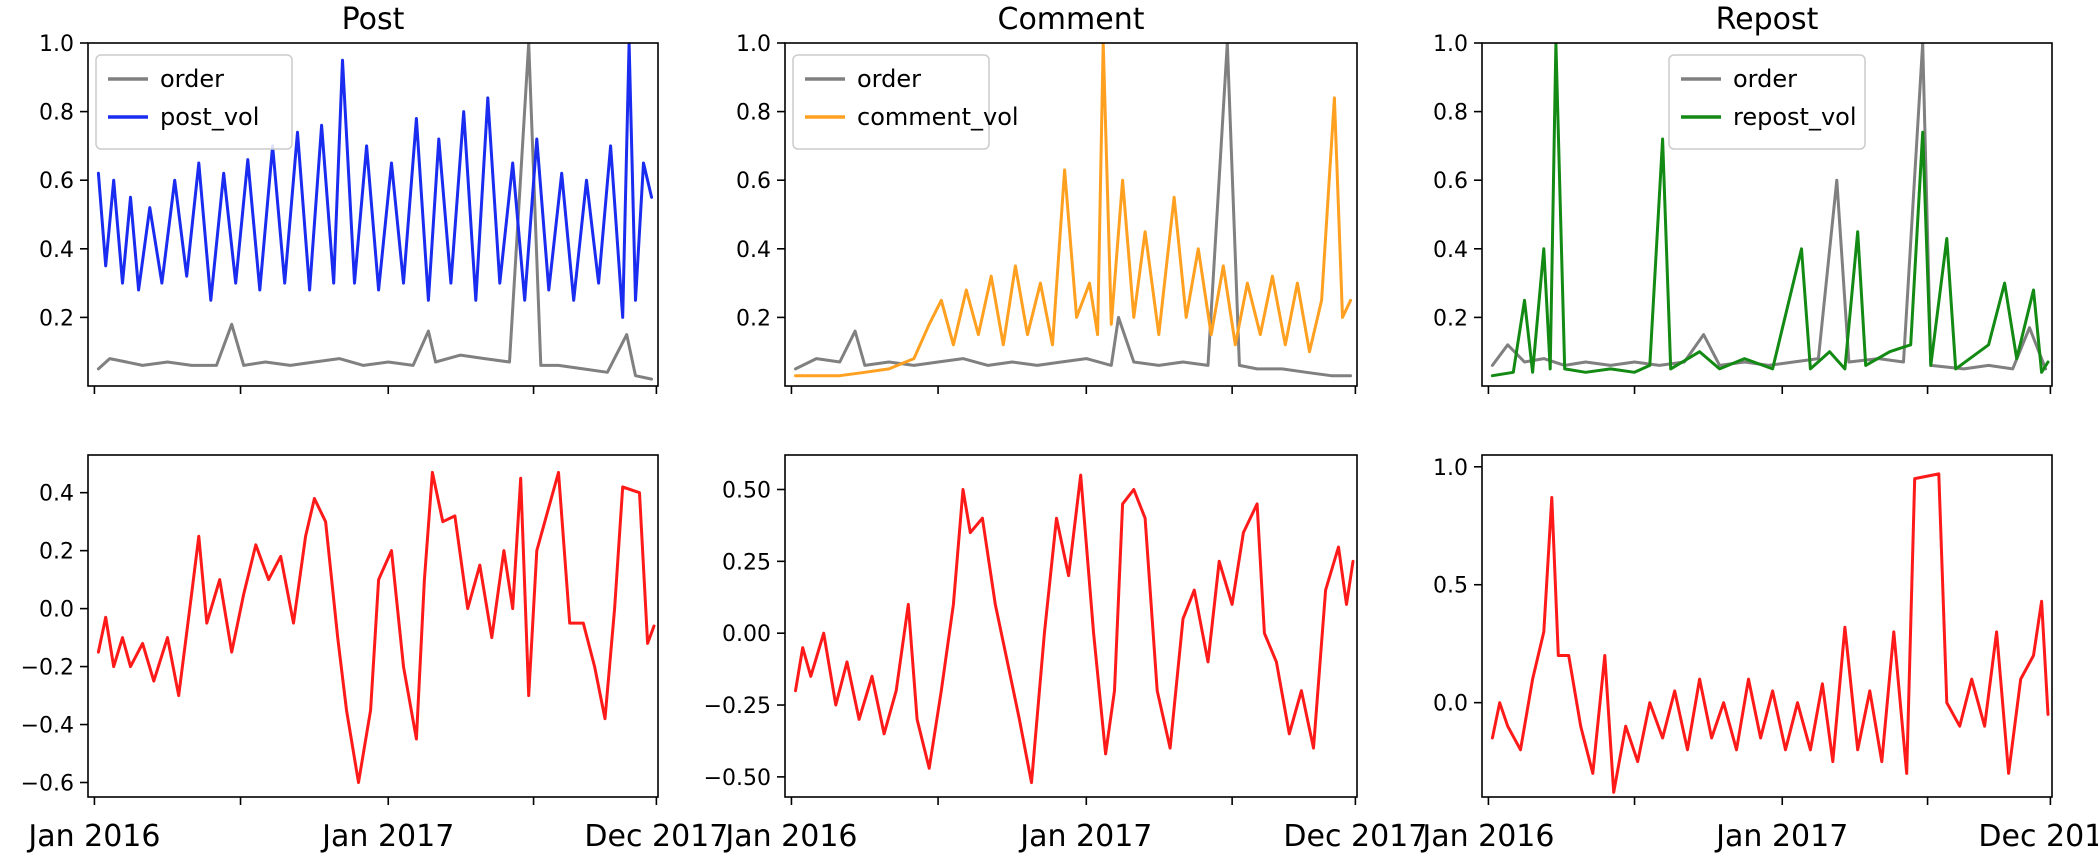  What do you see at coordinates (209, 117) in the screenshot?
I see `legend-label: post_vol` at bounding box center [209, 117].